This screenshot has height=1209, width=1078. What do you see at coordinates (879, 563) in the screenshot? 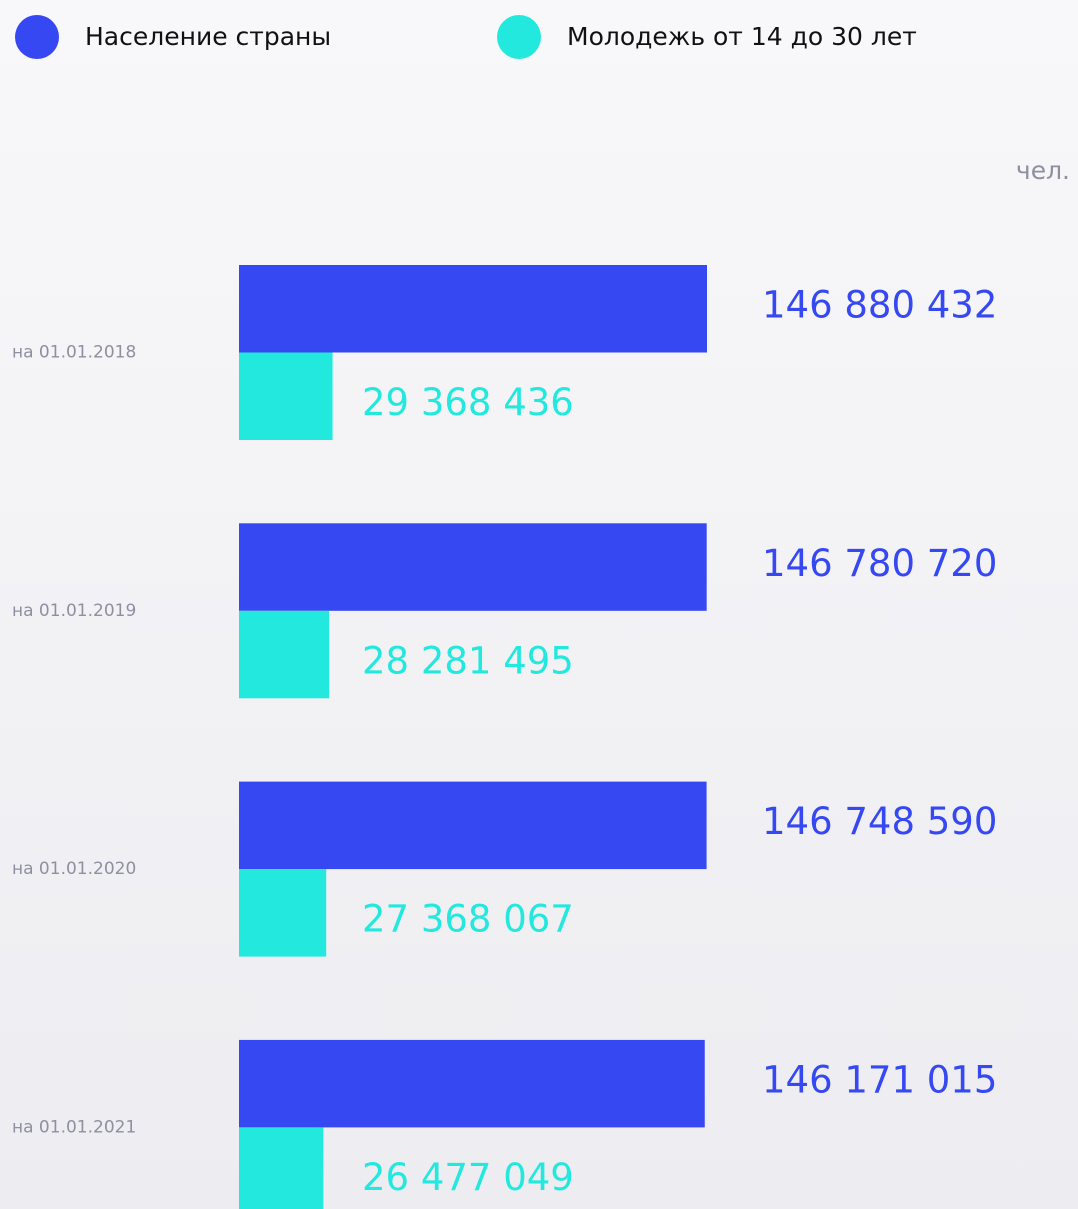
I see `value-label: 146 780 720` at bounding box center [879, 563].